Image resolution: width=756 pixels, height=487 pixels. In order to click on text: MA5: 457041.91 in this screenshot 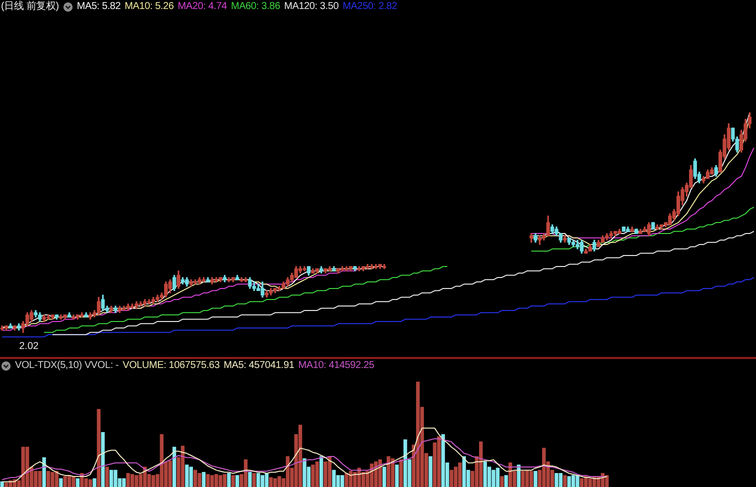, I will do `click(259, 366)`.